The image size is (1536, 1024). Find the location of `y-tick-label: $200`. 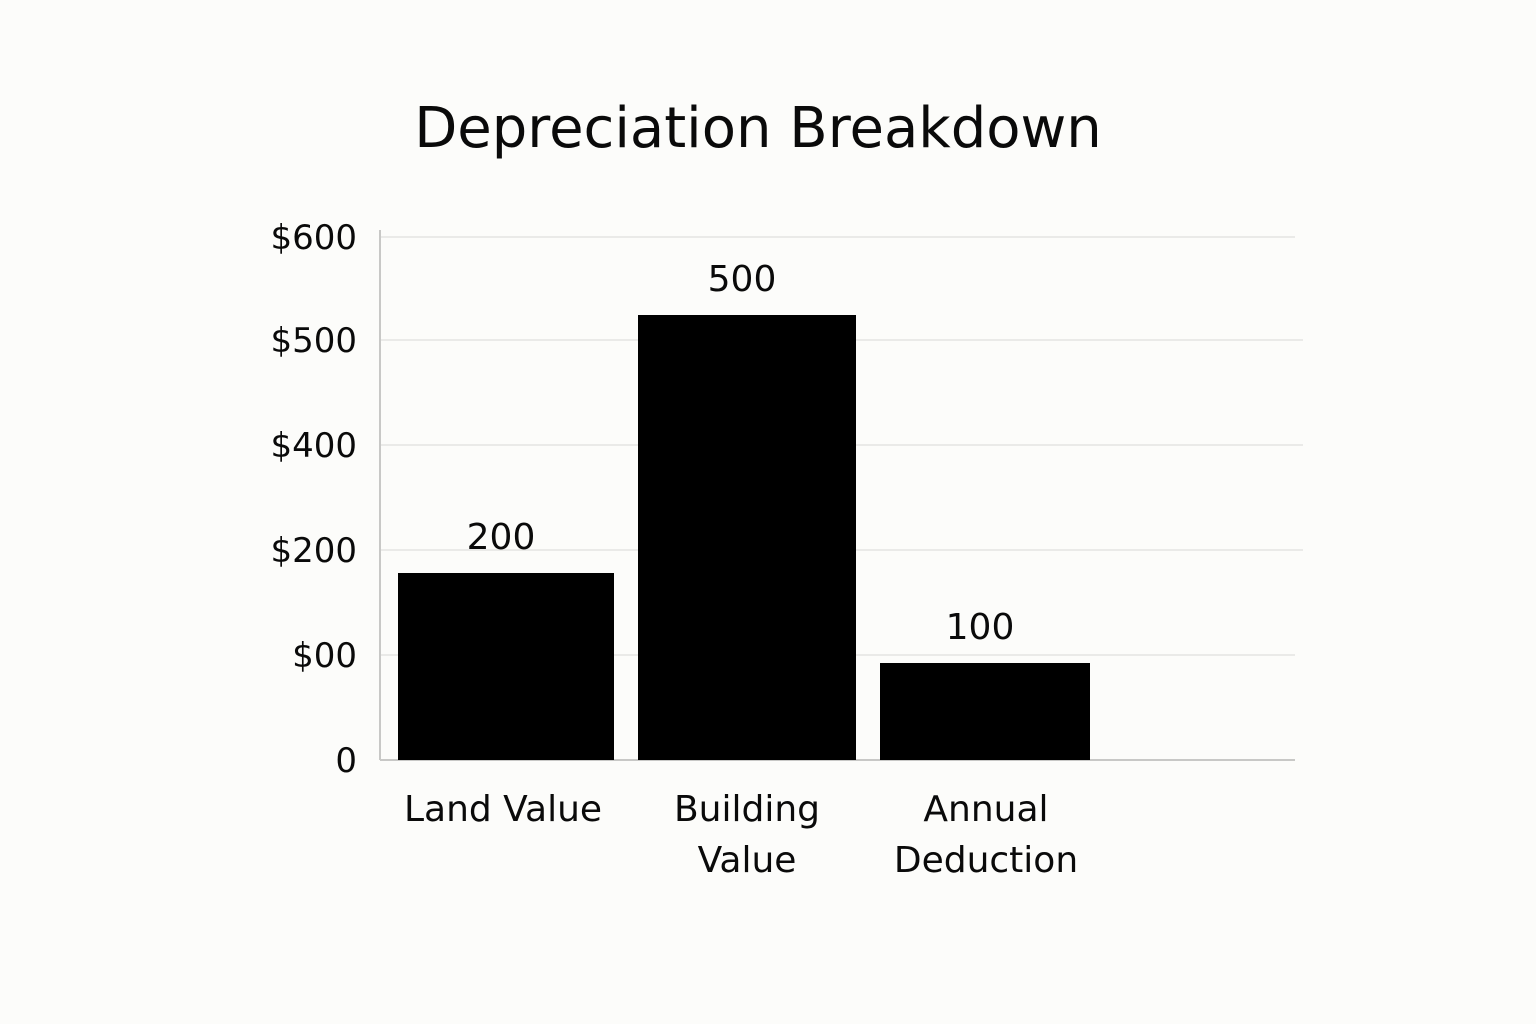

y-tick-label: $200 is located at coordinates (313, 551).